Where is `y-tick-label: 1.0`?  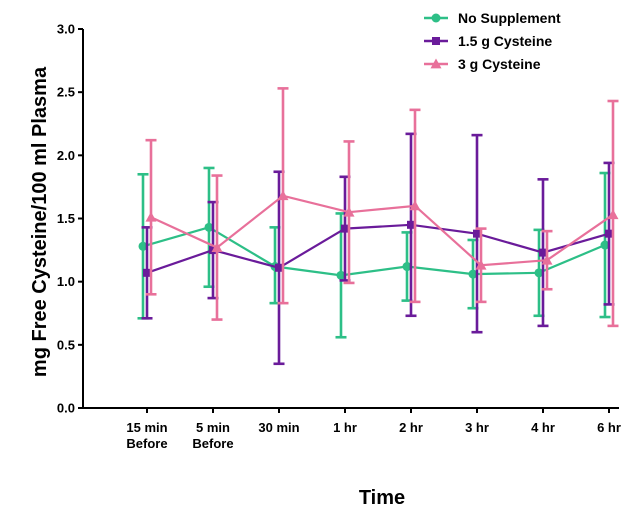
y-tick-label: 1.0 is located at coordinates (66, 281).